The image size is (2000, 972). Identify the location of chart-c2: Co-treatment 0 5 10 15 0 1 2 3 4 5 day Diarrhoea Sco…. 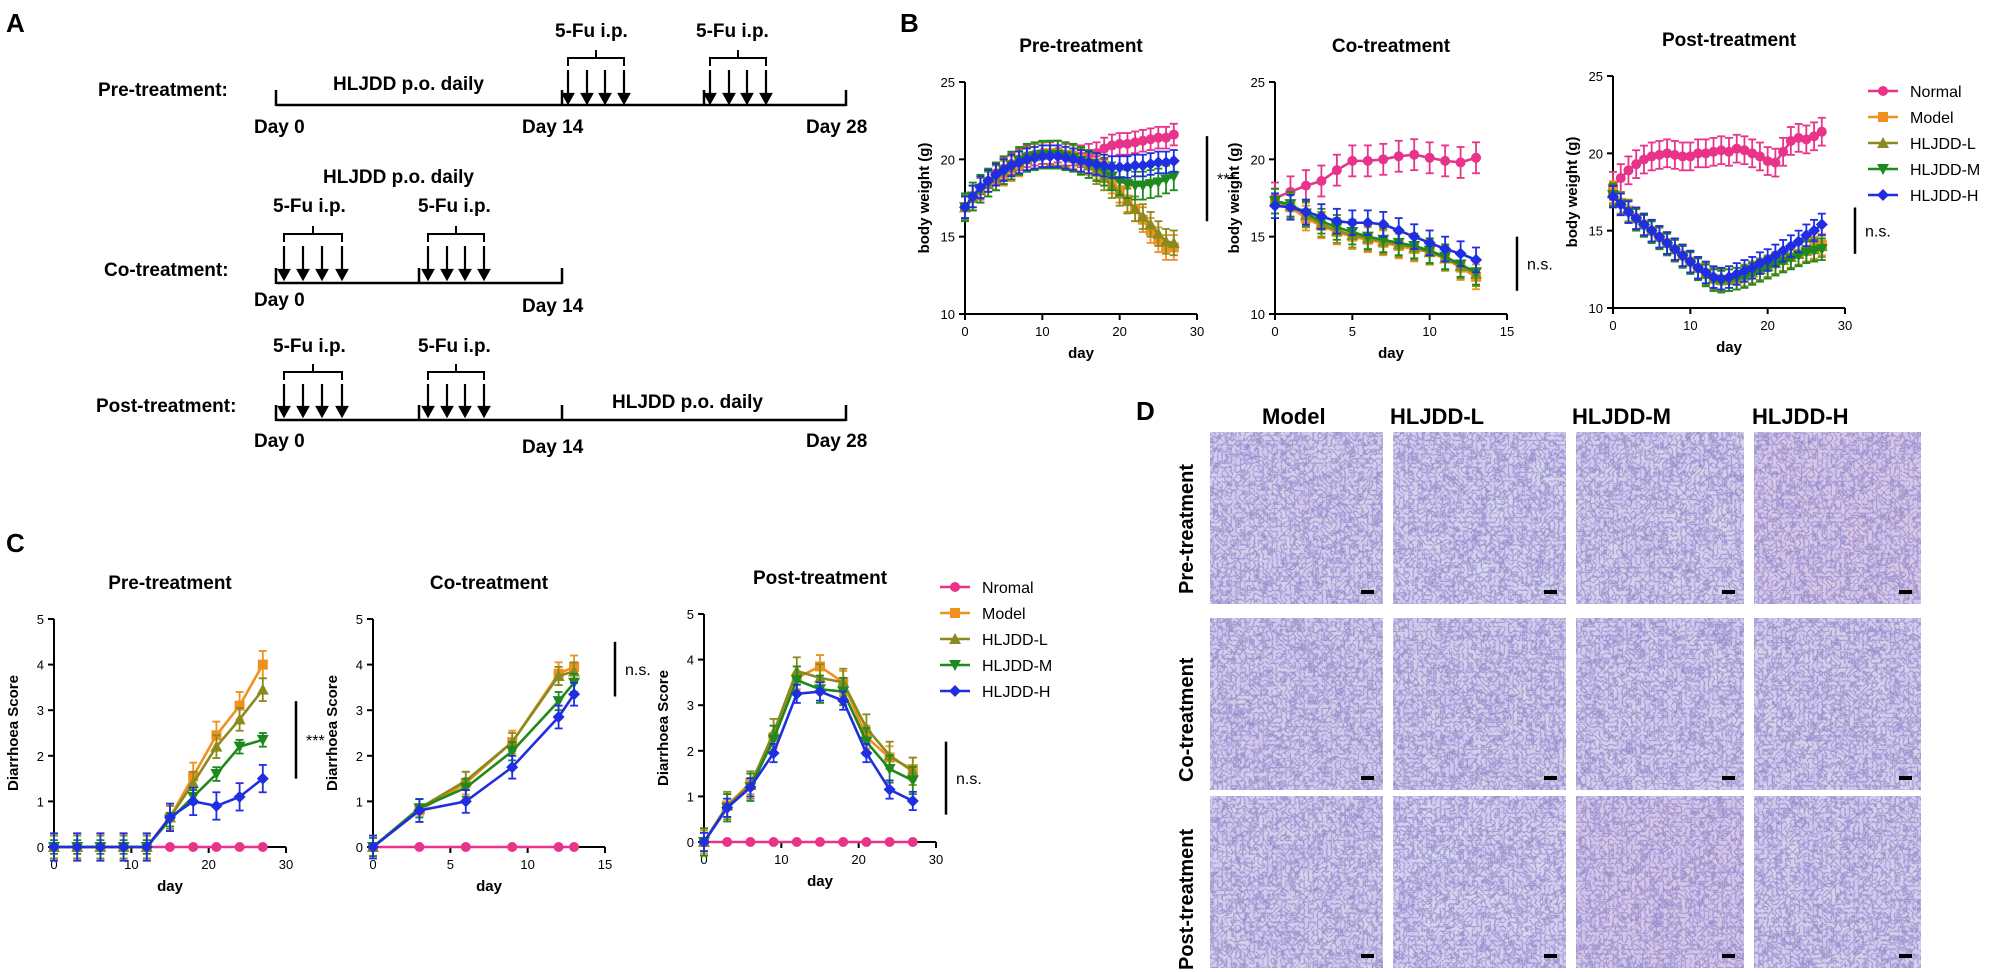
(487, 734).